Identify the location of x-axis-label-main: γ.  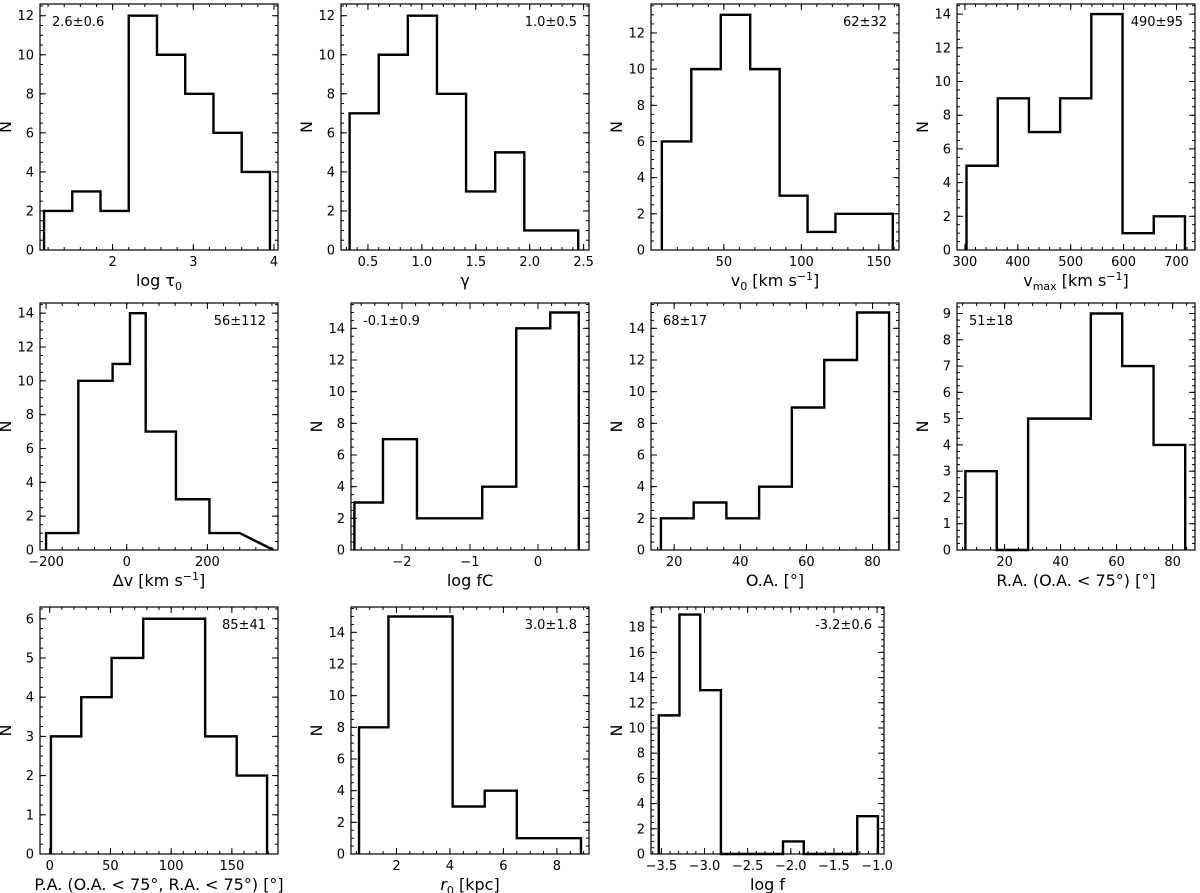
(464, 280).